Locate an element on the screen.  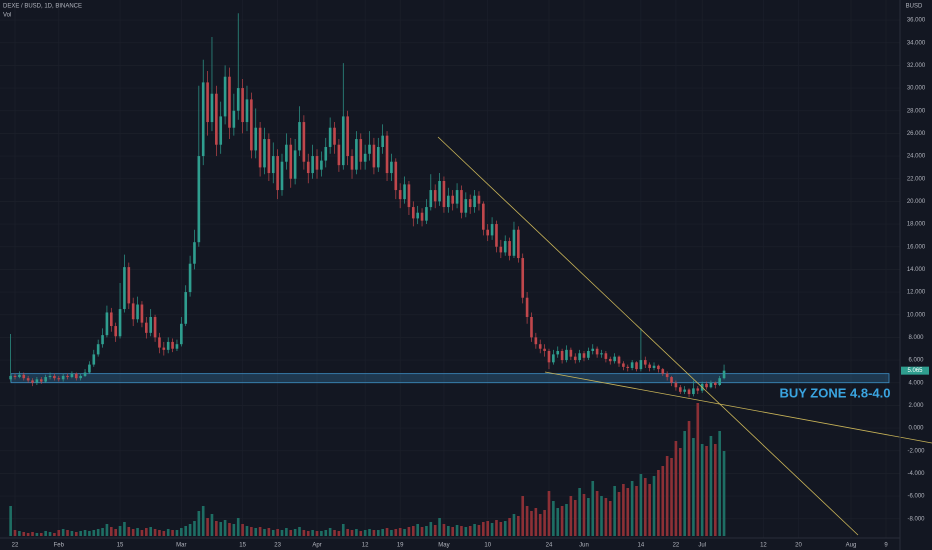
last-price-label: 5.065 is located at coordinates (915, 371).